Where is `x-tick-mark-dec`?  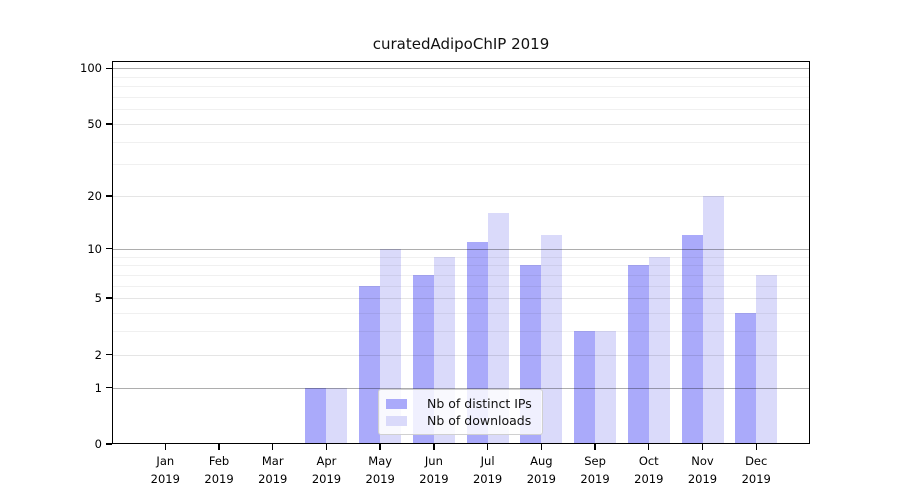 x-tick-mark-dec is located at coordinates (756, 447).